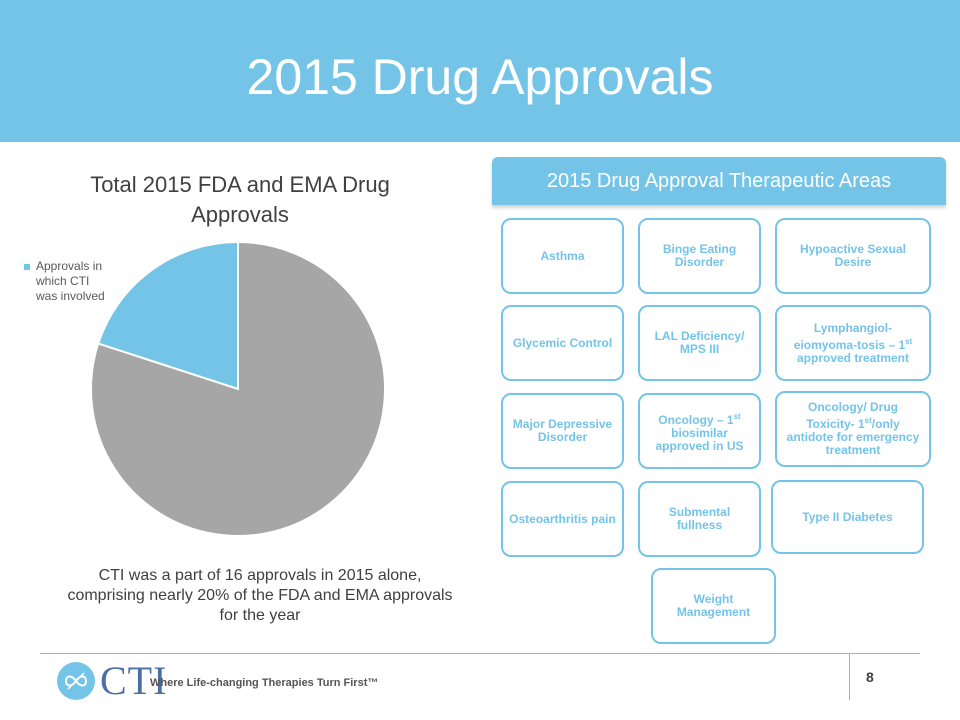 The width and height of the screenshot is (960, 720). I want to click on therapeutic-area-label: Hypoactive Sexual Desire, so click(853, 255).